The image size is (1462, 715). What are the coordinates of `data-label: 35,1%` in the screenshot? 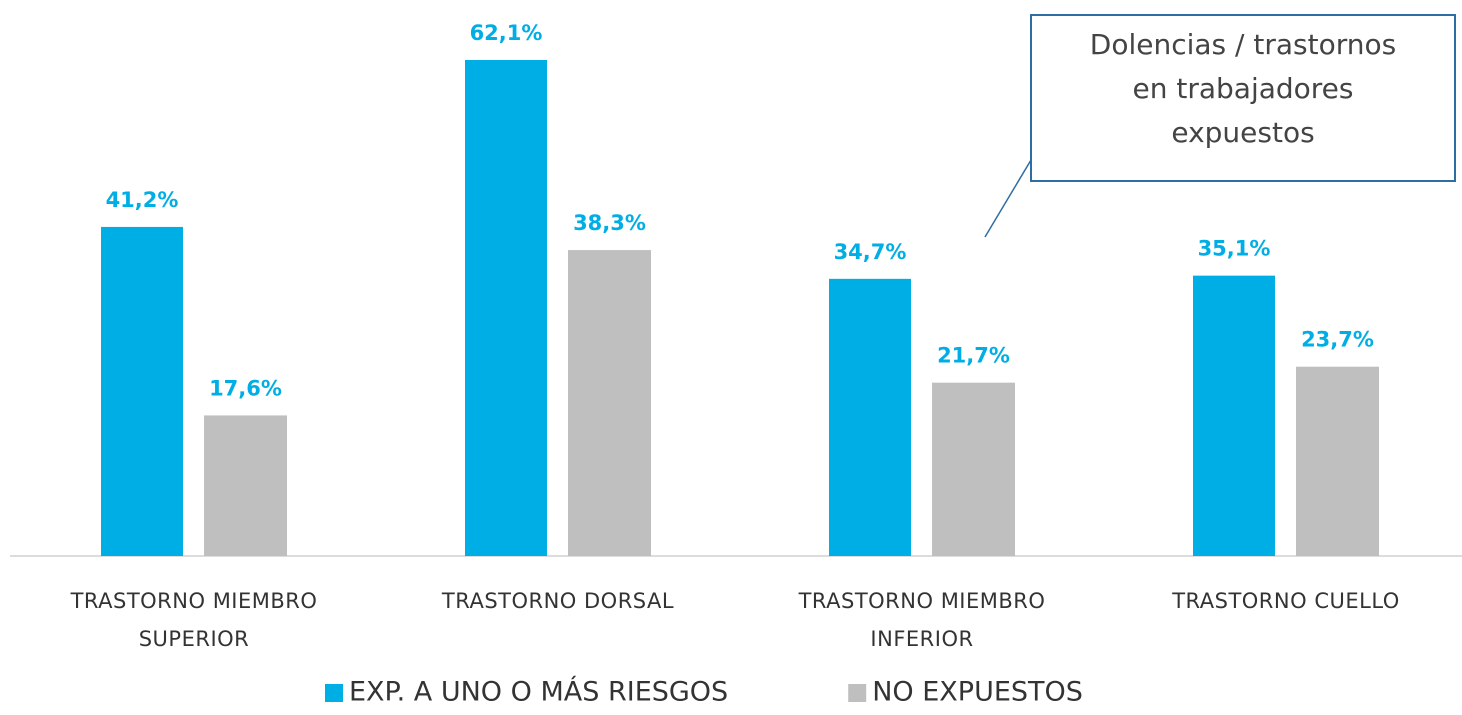 It's located at (1234, 249).